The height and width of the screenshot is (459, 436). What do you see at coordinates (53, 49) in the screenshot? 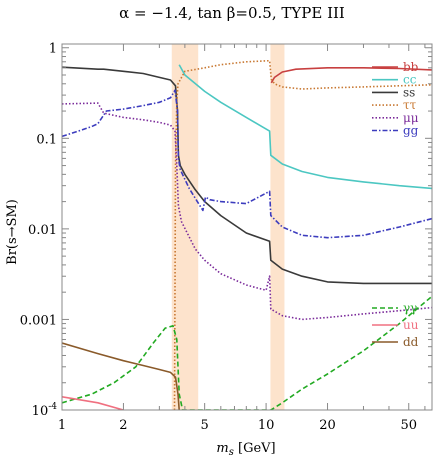
I see `y-tick-label: 1` at bounding box center [53, 49].